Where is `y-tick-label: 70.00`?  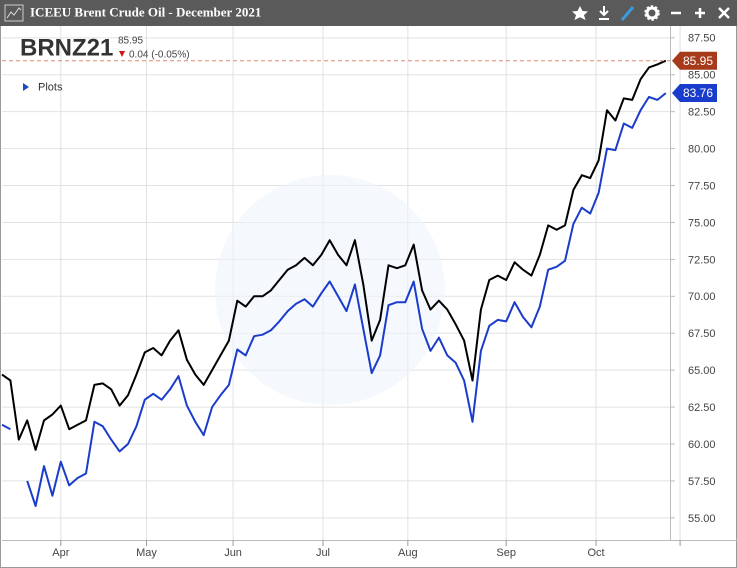 y-tick-label: 70.00 is located at coordinates (702, 297).